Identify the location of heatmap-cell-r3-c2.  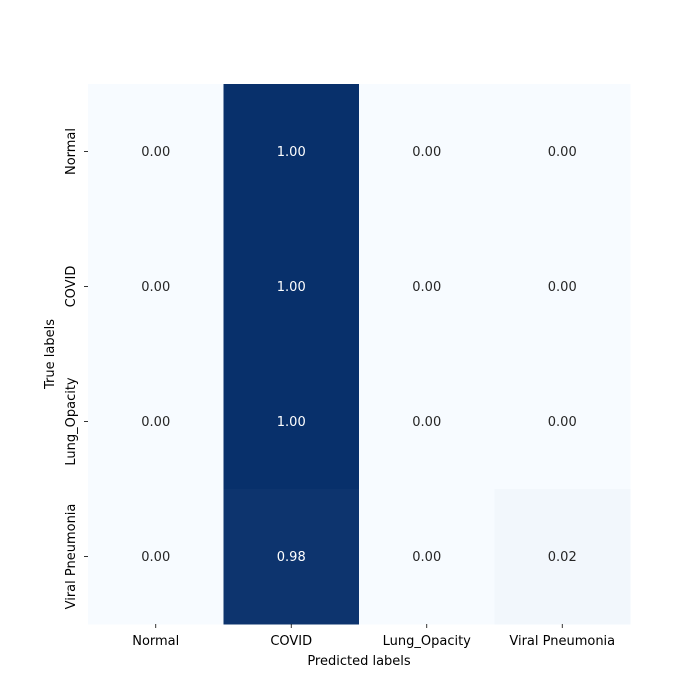
(427, 557).